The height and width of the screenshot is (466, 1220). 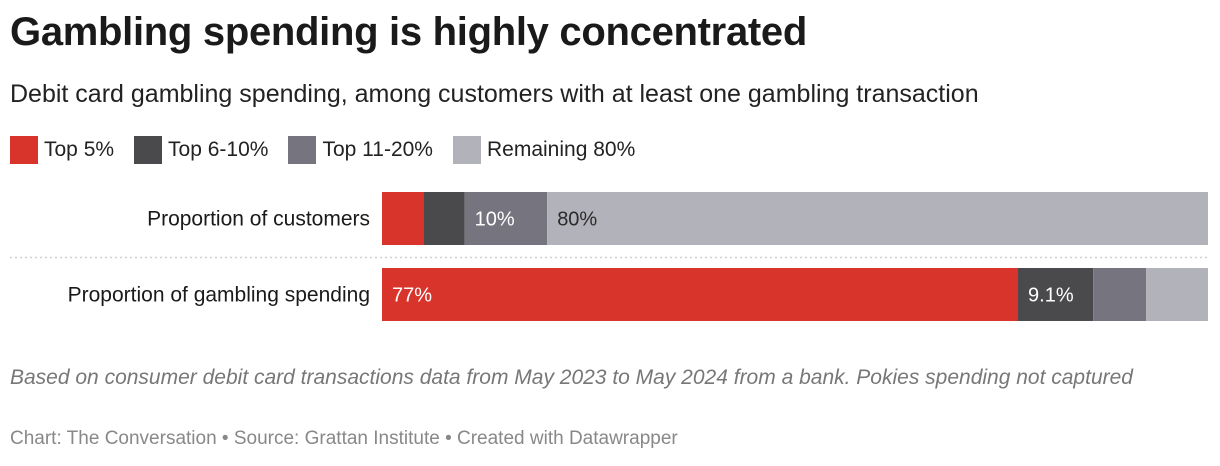 What do you see at coordinates (412, 296) in the screenshot?
I see `data-label-top-5-row-2: 77%` at bounding box center [412, 296].